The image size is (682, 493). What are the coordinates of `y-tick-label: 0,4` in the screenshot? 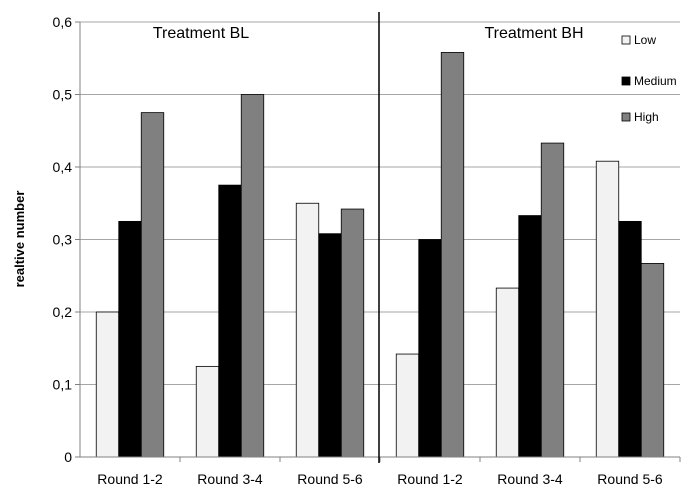 It's located at (63, 167).